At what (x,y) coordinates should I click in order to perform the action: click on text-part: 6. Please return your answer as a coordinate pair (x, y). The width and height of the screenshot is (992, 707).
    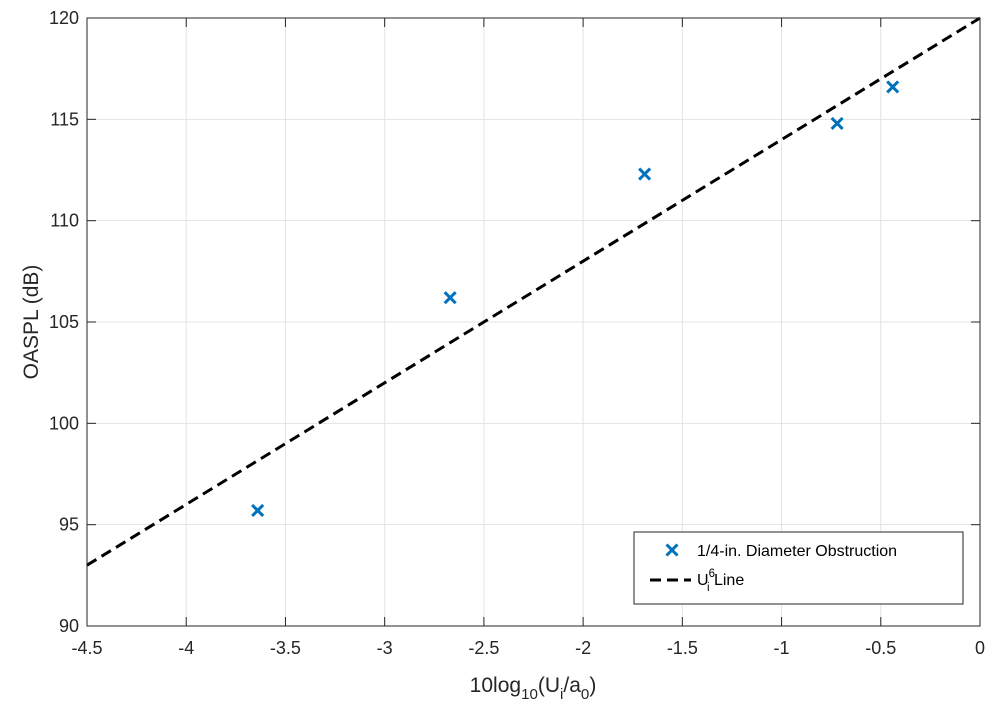
    Looking at the image, I should click on (712, 574).